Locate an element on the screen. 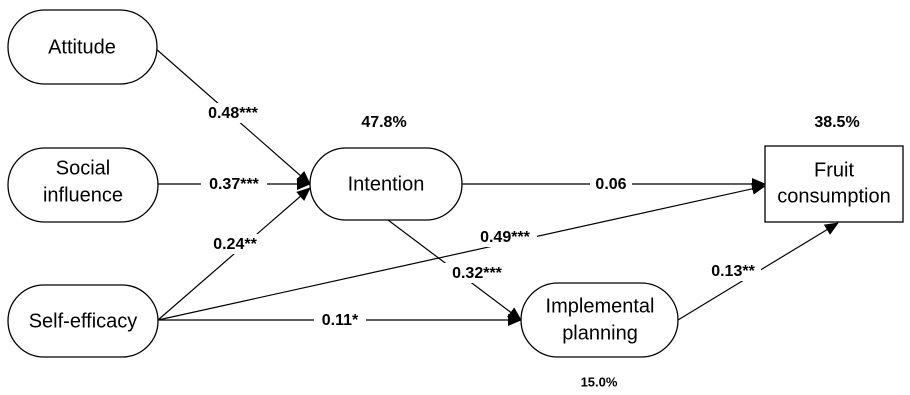 The image size is (910, 395). node-implemental-planning-label-line2: planning is located at coordinates (600, 333).